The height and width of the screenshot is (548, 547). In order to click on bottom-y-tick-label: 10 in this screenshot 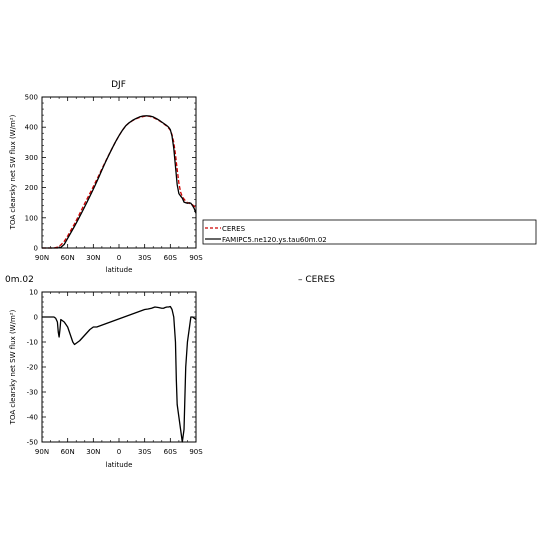, I will do `click(33, 293)`.